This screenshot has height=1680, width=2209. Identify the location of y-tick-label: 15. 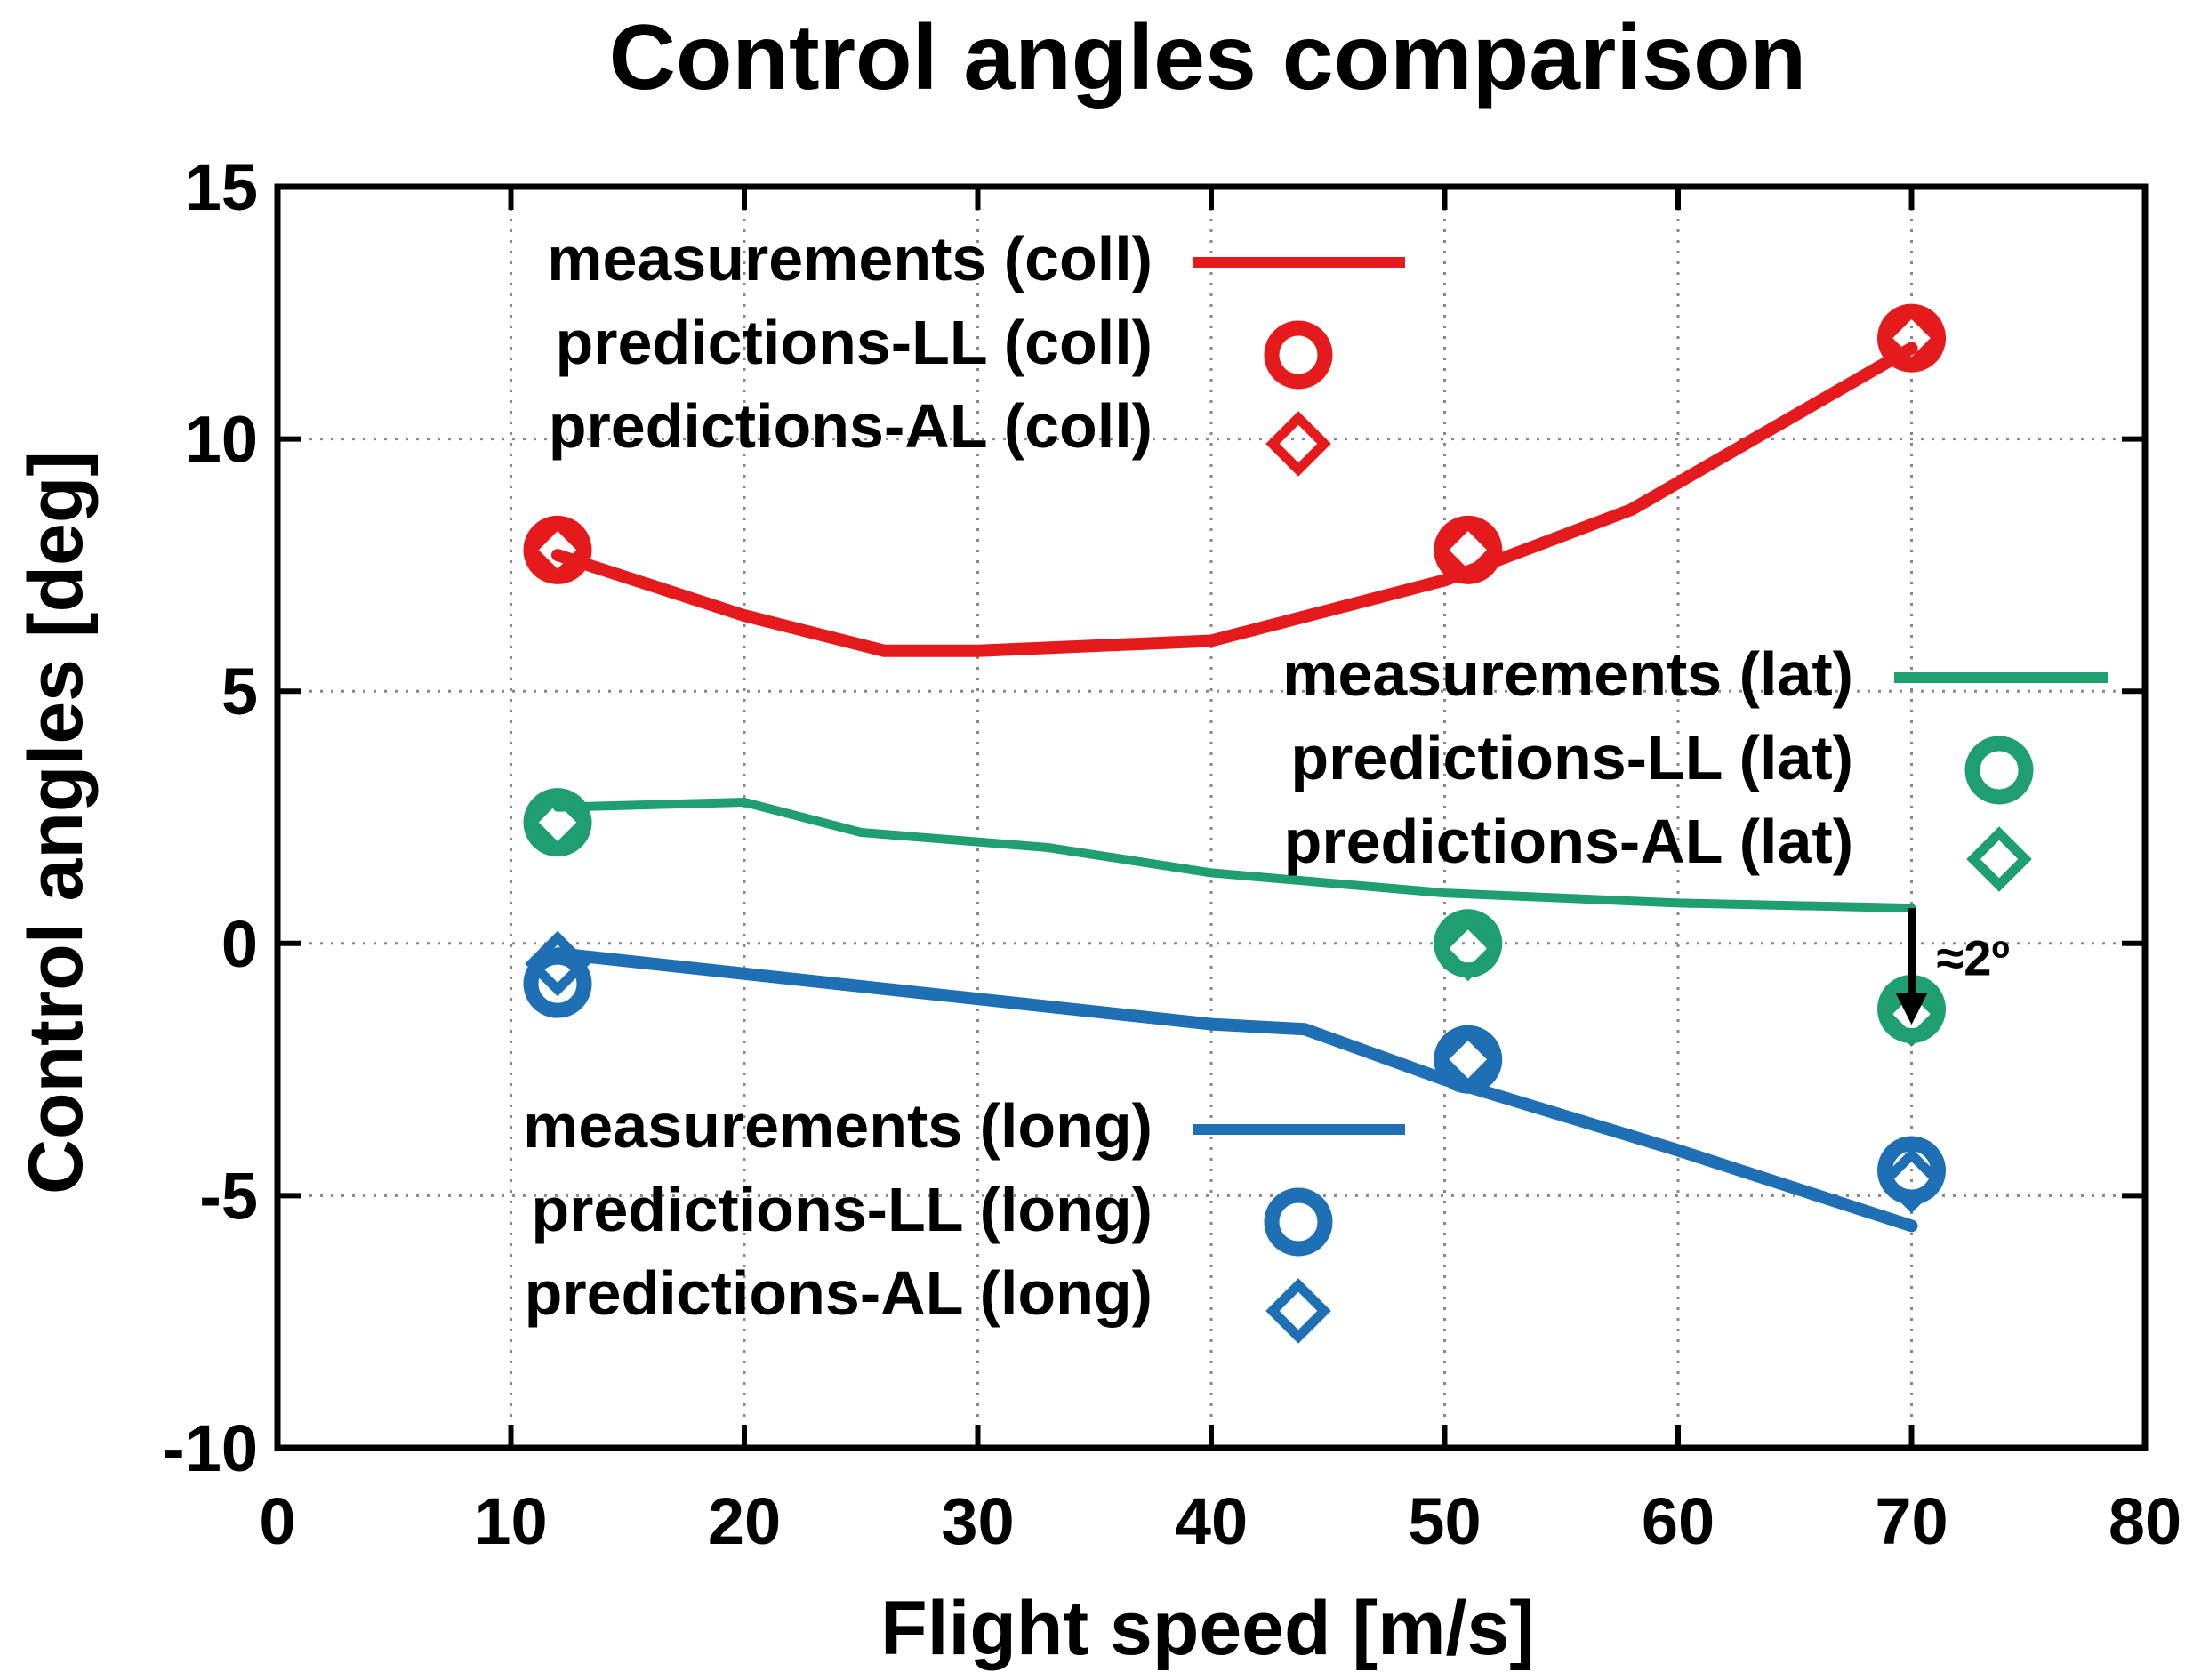
(222, 187).